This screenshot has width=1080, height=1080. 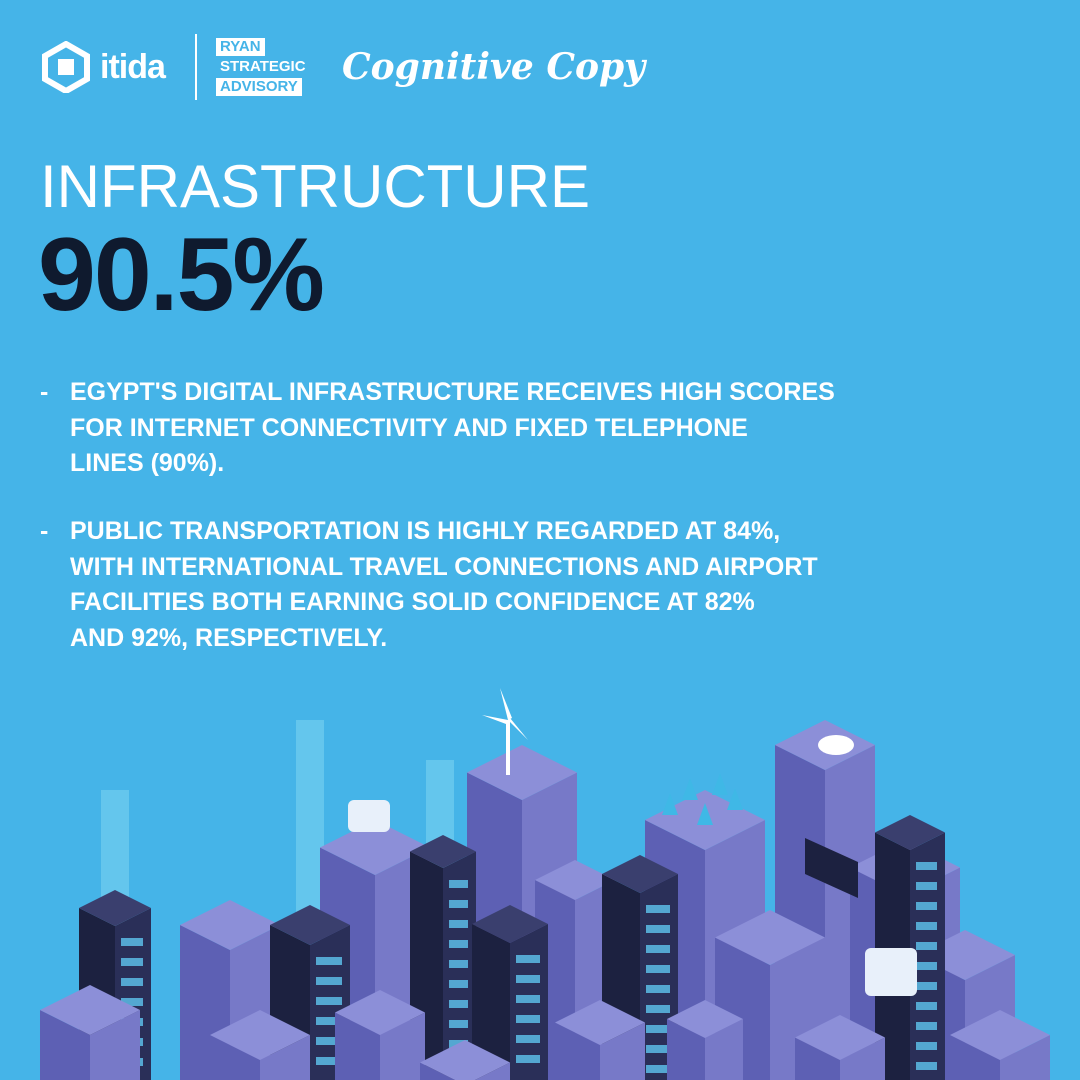 I want to click on bullet-line: LINES (90%)., so click(x=147, y=463).